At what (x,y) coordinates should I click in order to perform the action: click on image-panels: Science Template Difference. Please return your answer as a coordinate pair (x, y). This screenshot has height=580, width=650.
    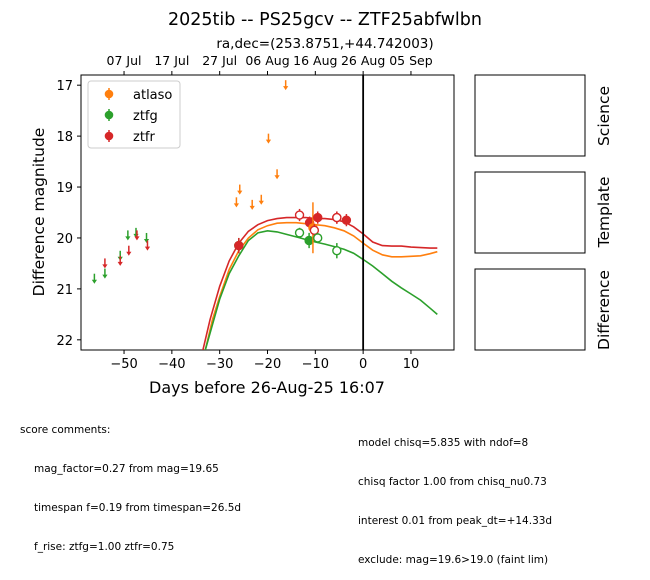
    Looking at the image, I should click on (543, 212).